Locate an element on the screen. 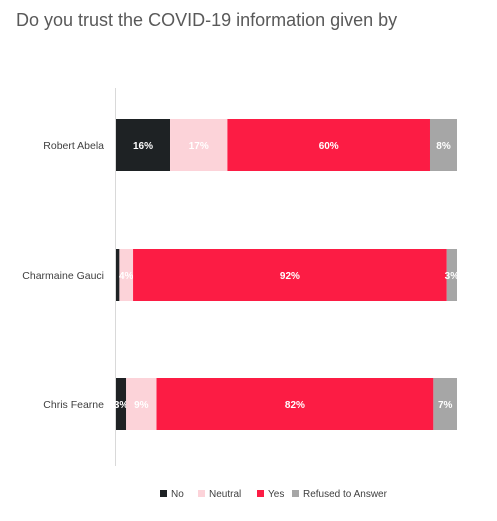 The height and width of the screenshot is (521, 497). category-label-robert-abela: Robert Abela is located at coordinates (73, 146).